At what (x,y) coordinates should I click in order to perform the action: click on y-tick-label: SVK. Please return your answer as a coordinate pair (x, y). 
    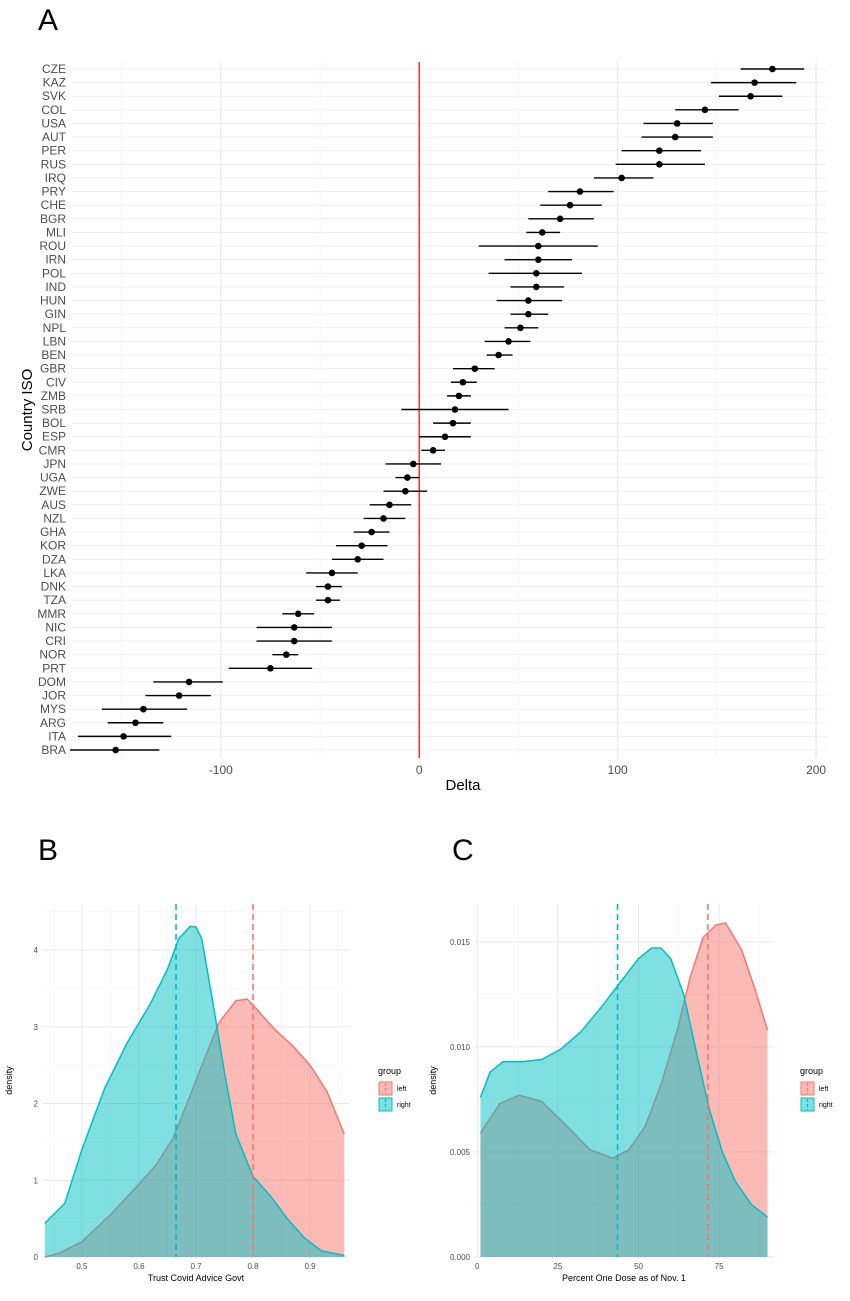
    Looking at the image, I should click on (54, 96).